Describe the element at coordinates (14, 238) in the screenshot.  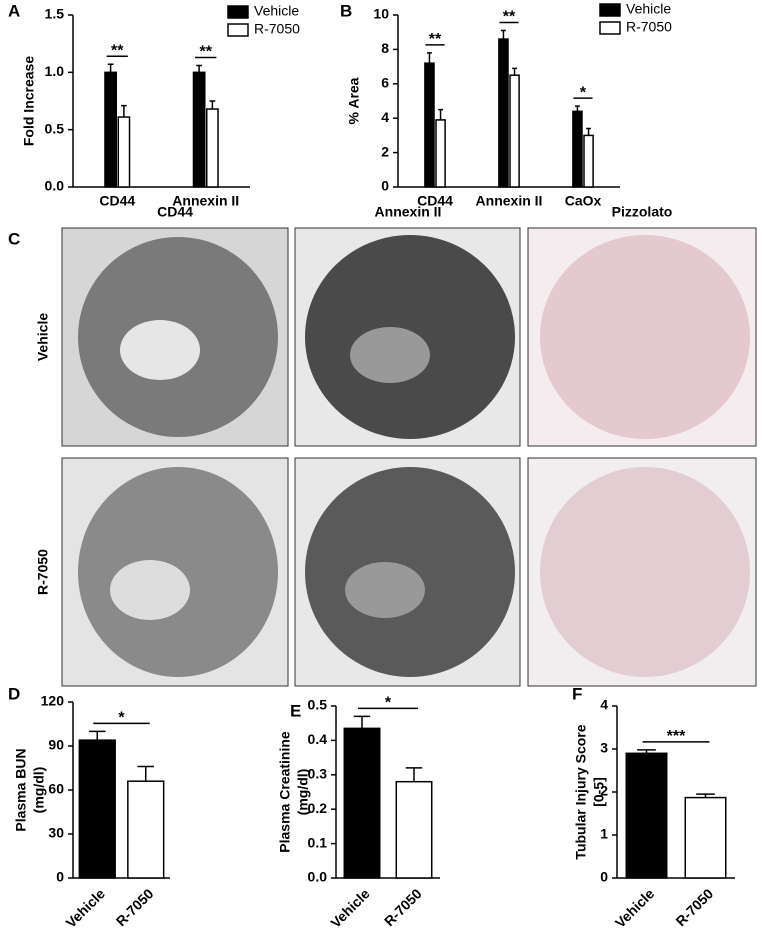
I see `panel-label: C` at that location.